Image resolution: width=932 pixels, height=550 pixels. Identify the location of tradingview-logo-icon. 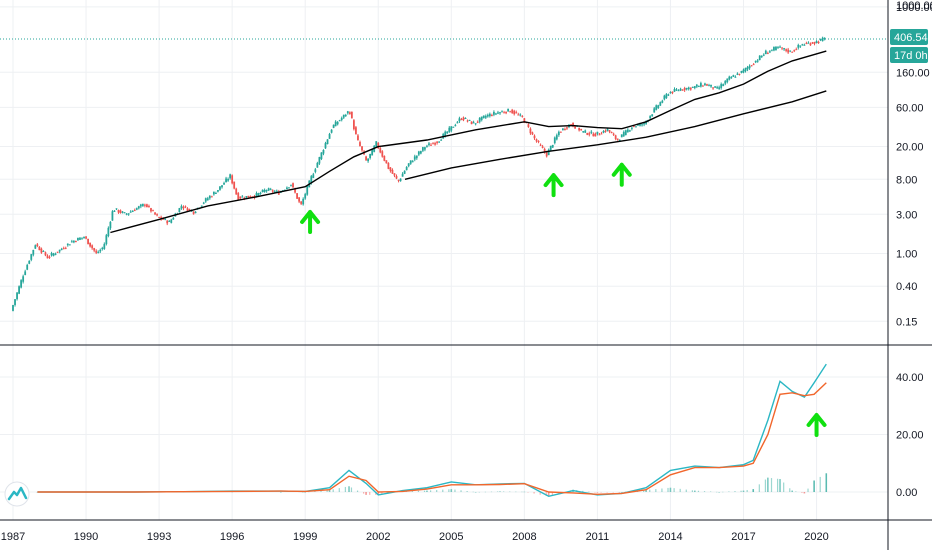
(17, 494).